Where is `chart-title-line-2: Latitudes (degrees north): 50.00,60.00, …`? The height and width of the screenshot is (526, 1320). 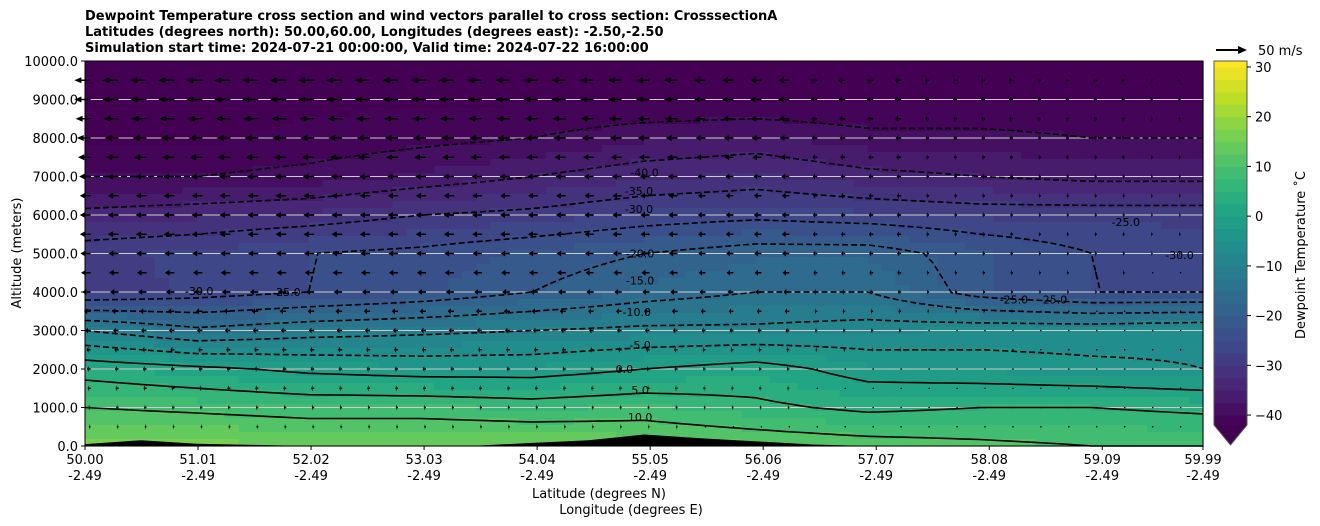 chart-title-line-2: Latitudes (degrees north): 50.00,60.00, … is located at coordinates (374, 32).